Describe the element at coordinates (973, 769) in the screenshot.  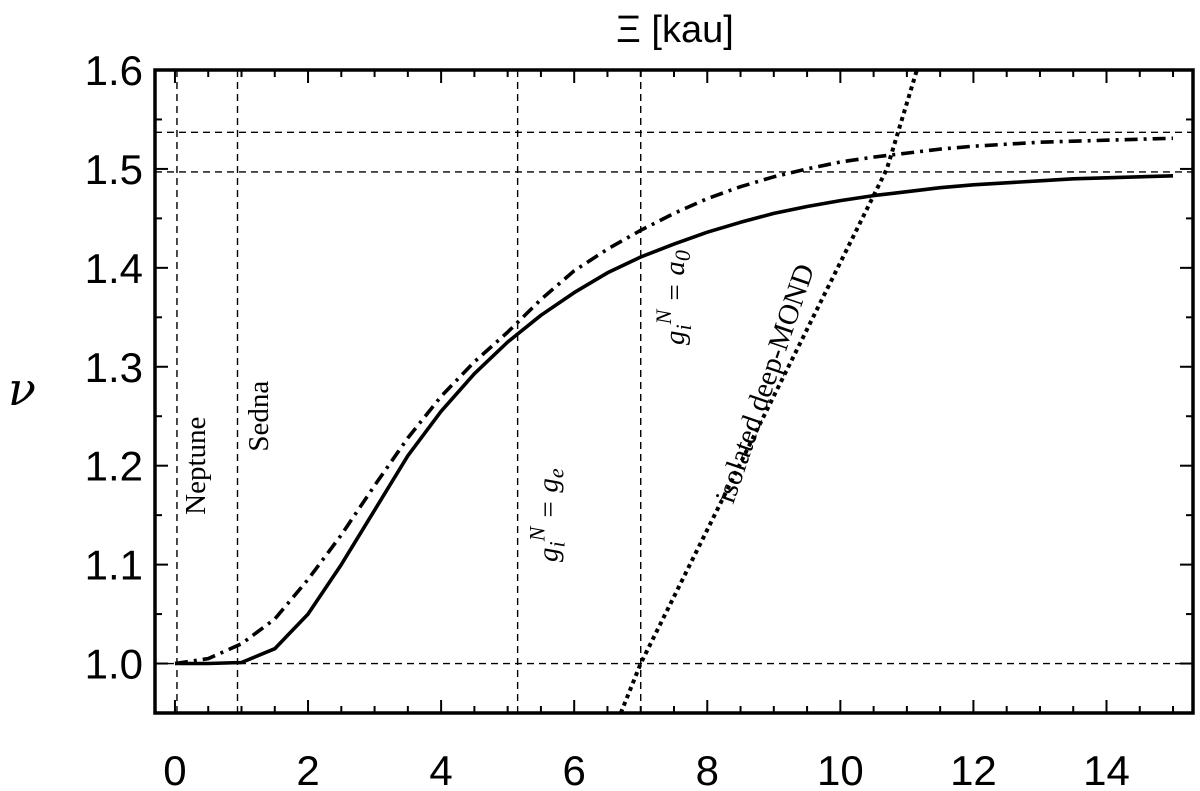
I see `x-tick-label: 12` at that location.